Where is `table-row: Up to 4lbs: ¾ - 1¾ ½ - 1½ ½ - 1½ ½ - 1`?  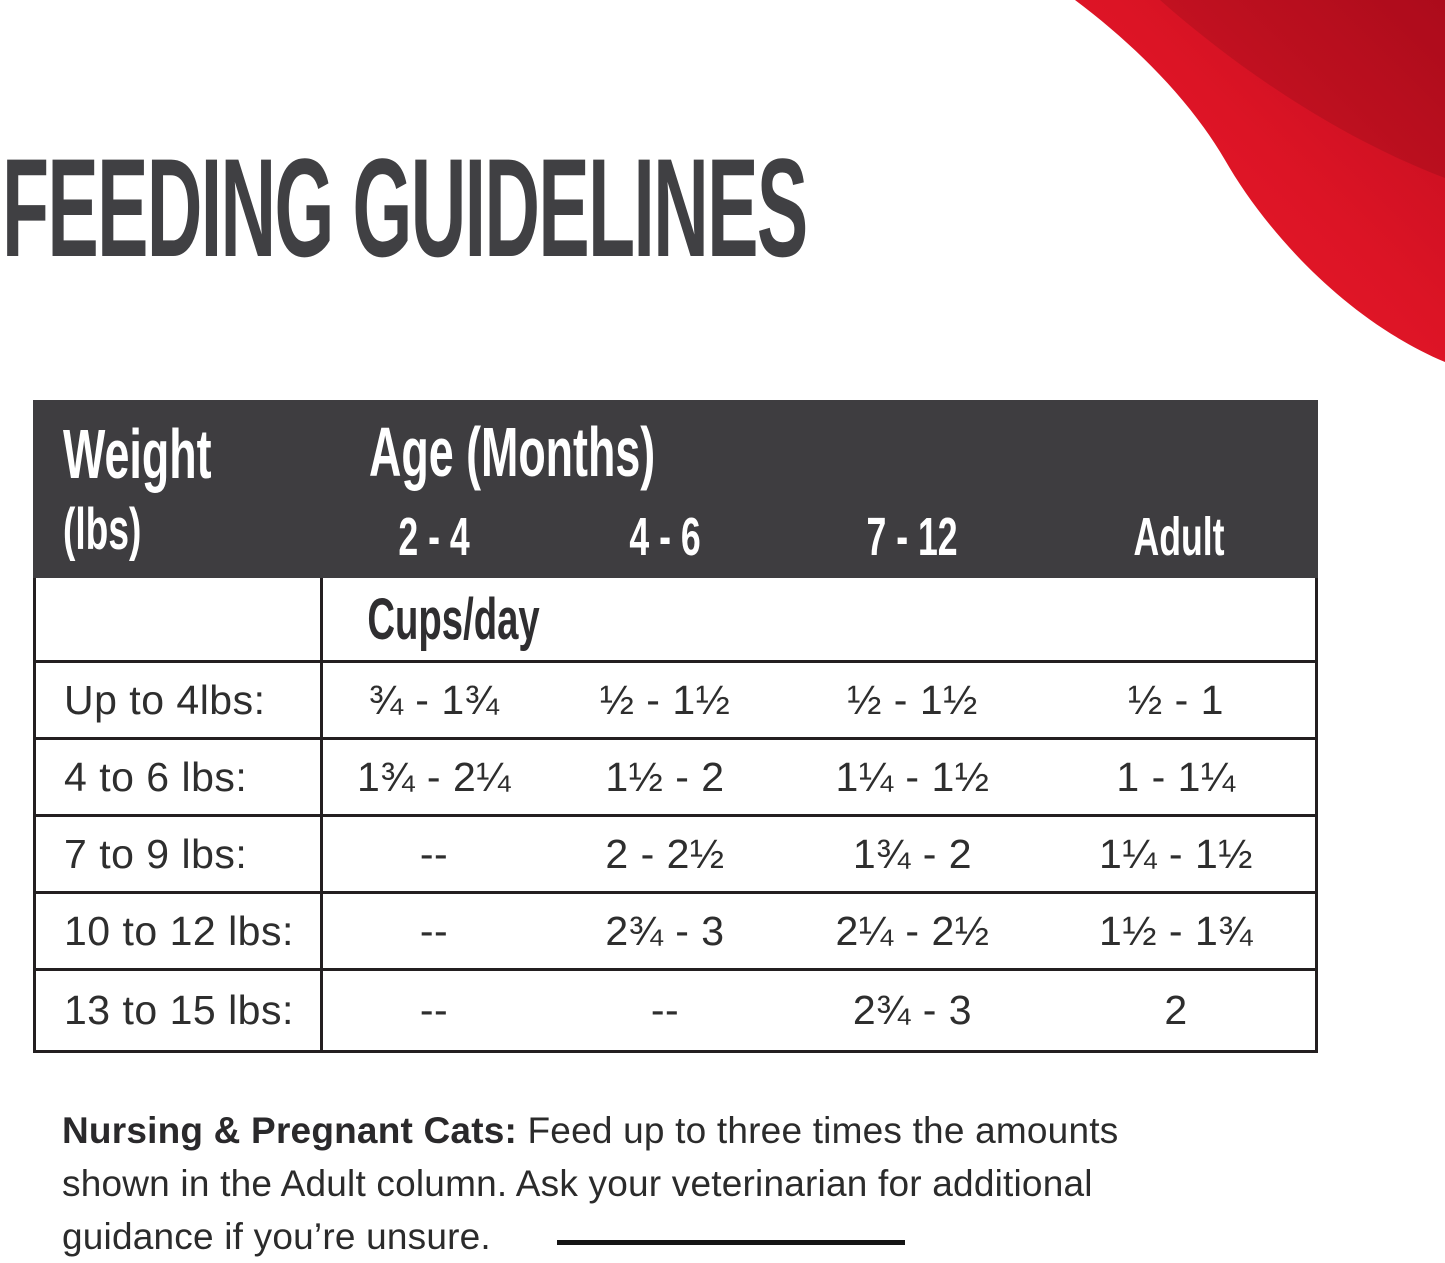
table-row: Up to 4lbs: ¾ - 1¾ ½ - 1½ ½ - 1½ ½ - 1 is located at coordinates (675, 698).